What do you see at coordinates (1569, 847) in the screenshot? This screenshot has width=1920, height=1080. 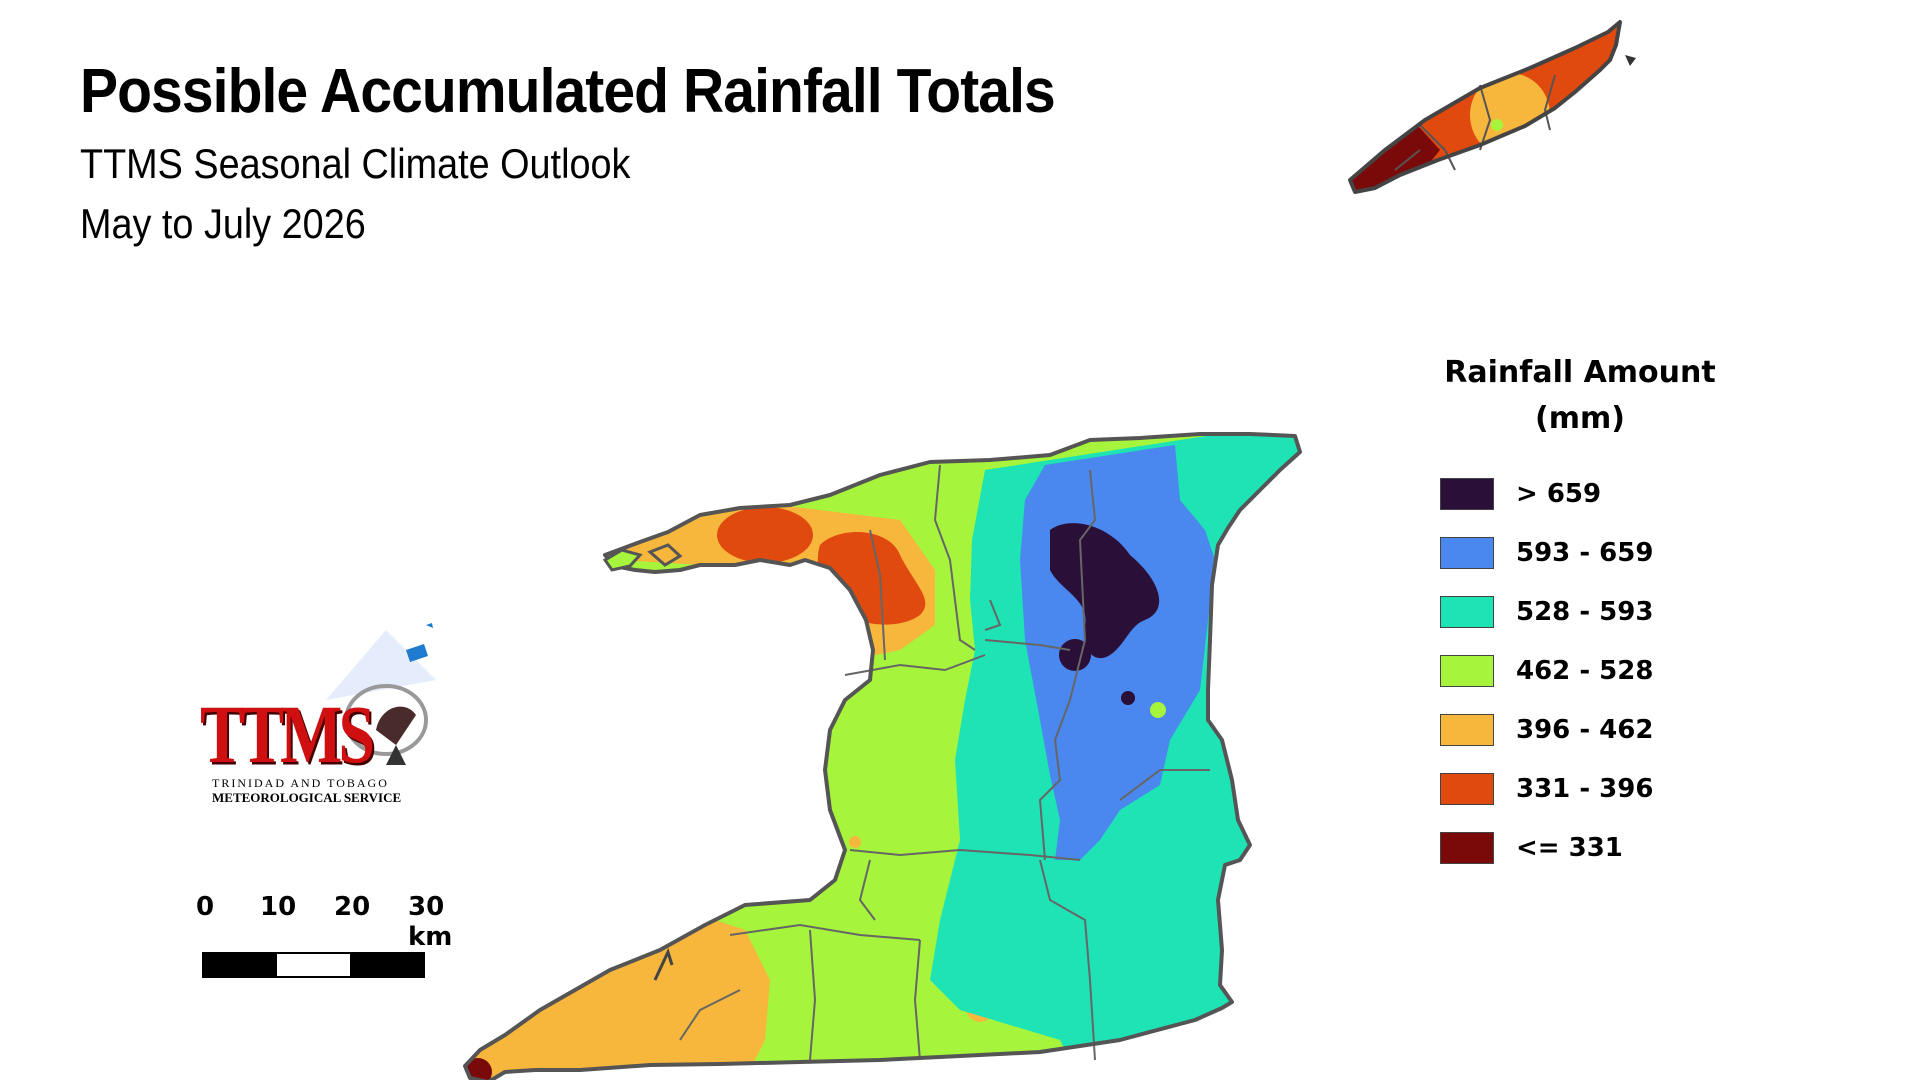 I see `legend-label: <= 331` at bounding box center [1569, 847].